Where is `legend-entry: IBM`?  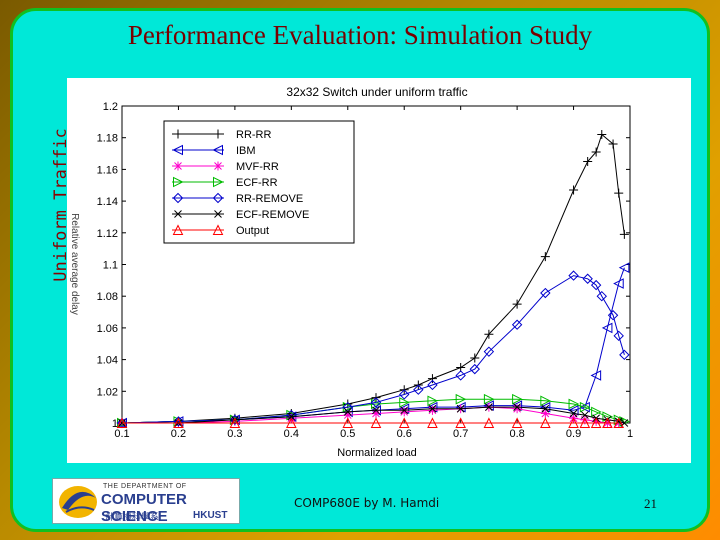 legend-entry: IBM is located at coordinates (214, 150).